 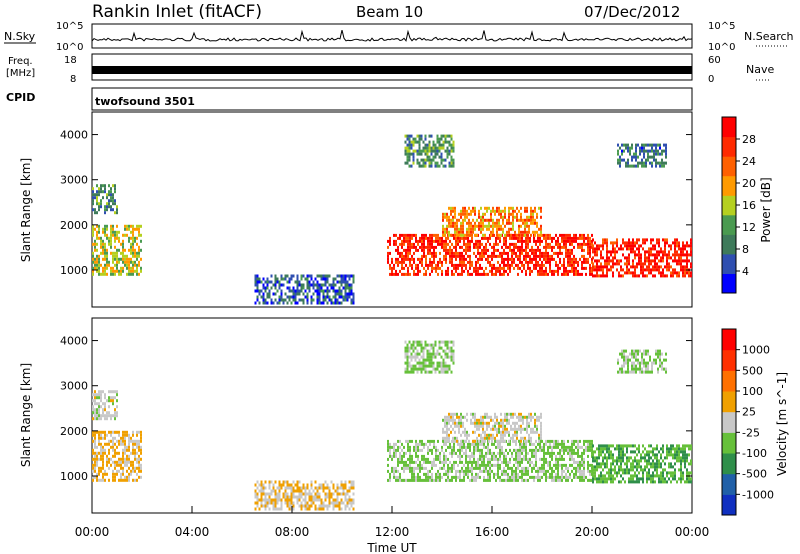 I want to click on velocity-colorbar: 1000 500 100 25 -25 -100 -500 -1000, so click(x=747, y=422).